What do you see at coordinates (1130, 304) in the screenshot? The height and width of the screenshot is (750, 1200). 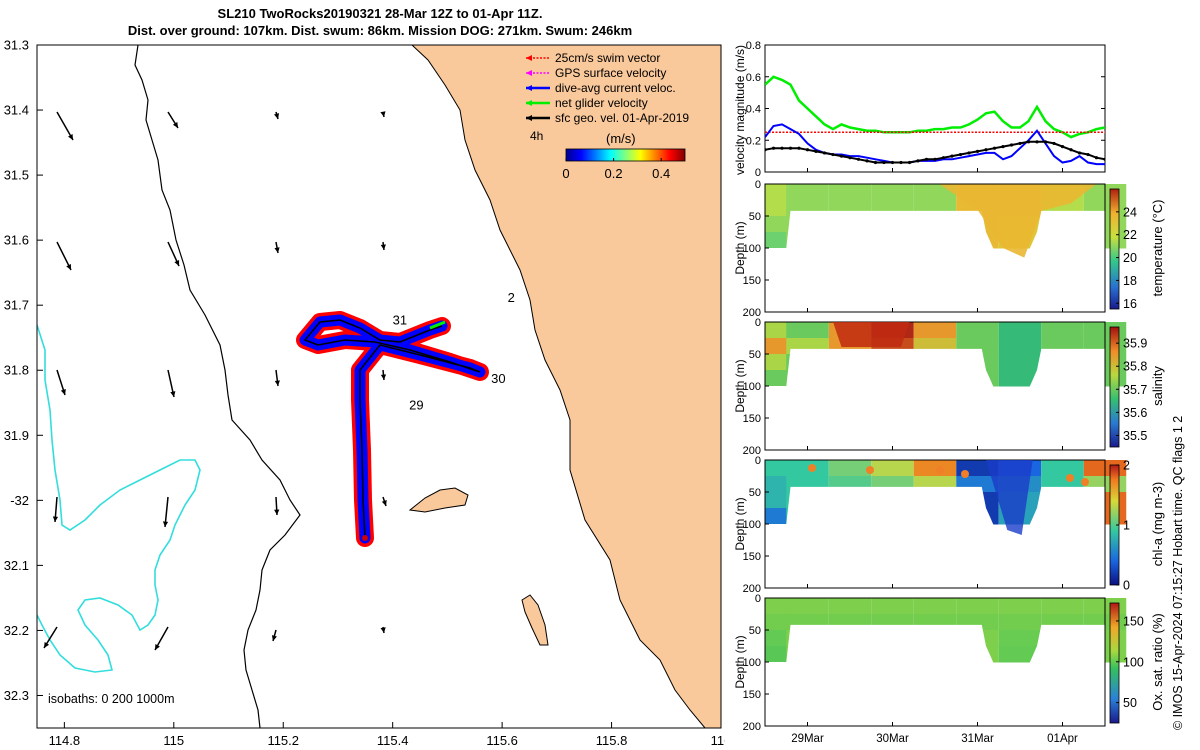 I see `colorbar-tick-label: 16` at bounding box center [1130, 304].